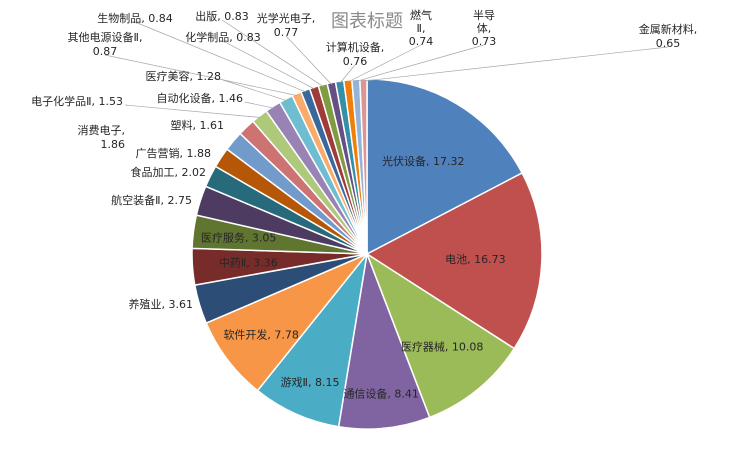 The width and height of the screenshot is (730, 455). I want to click on data-label-15: 电子化学品Ⅱ, 1.53, so click(77, 101).